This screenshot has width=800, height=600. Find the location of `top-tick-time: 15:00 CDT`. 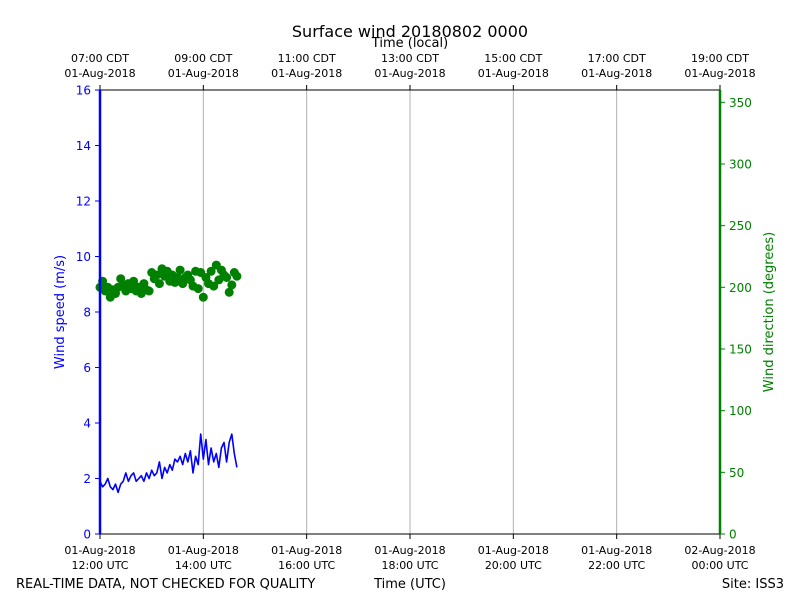

top-tick-time: 15:00 CDT is located at coordinates (513, 58).